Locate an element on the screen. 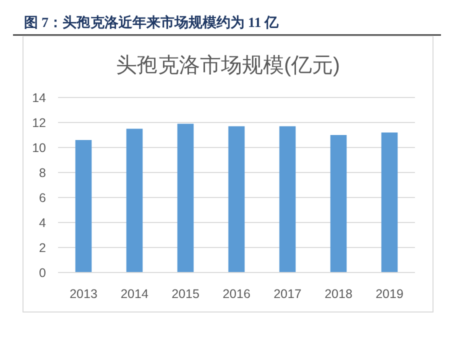 The image size is (452, 345). x-tick-label: 2016 is located at coordinates (236, 294).